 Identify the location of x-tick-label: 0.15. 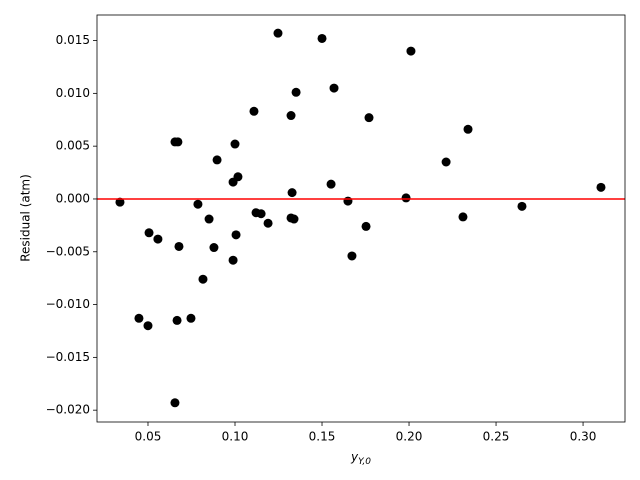
(322, 437).